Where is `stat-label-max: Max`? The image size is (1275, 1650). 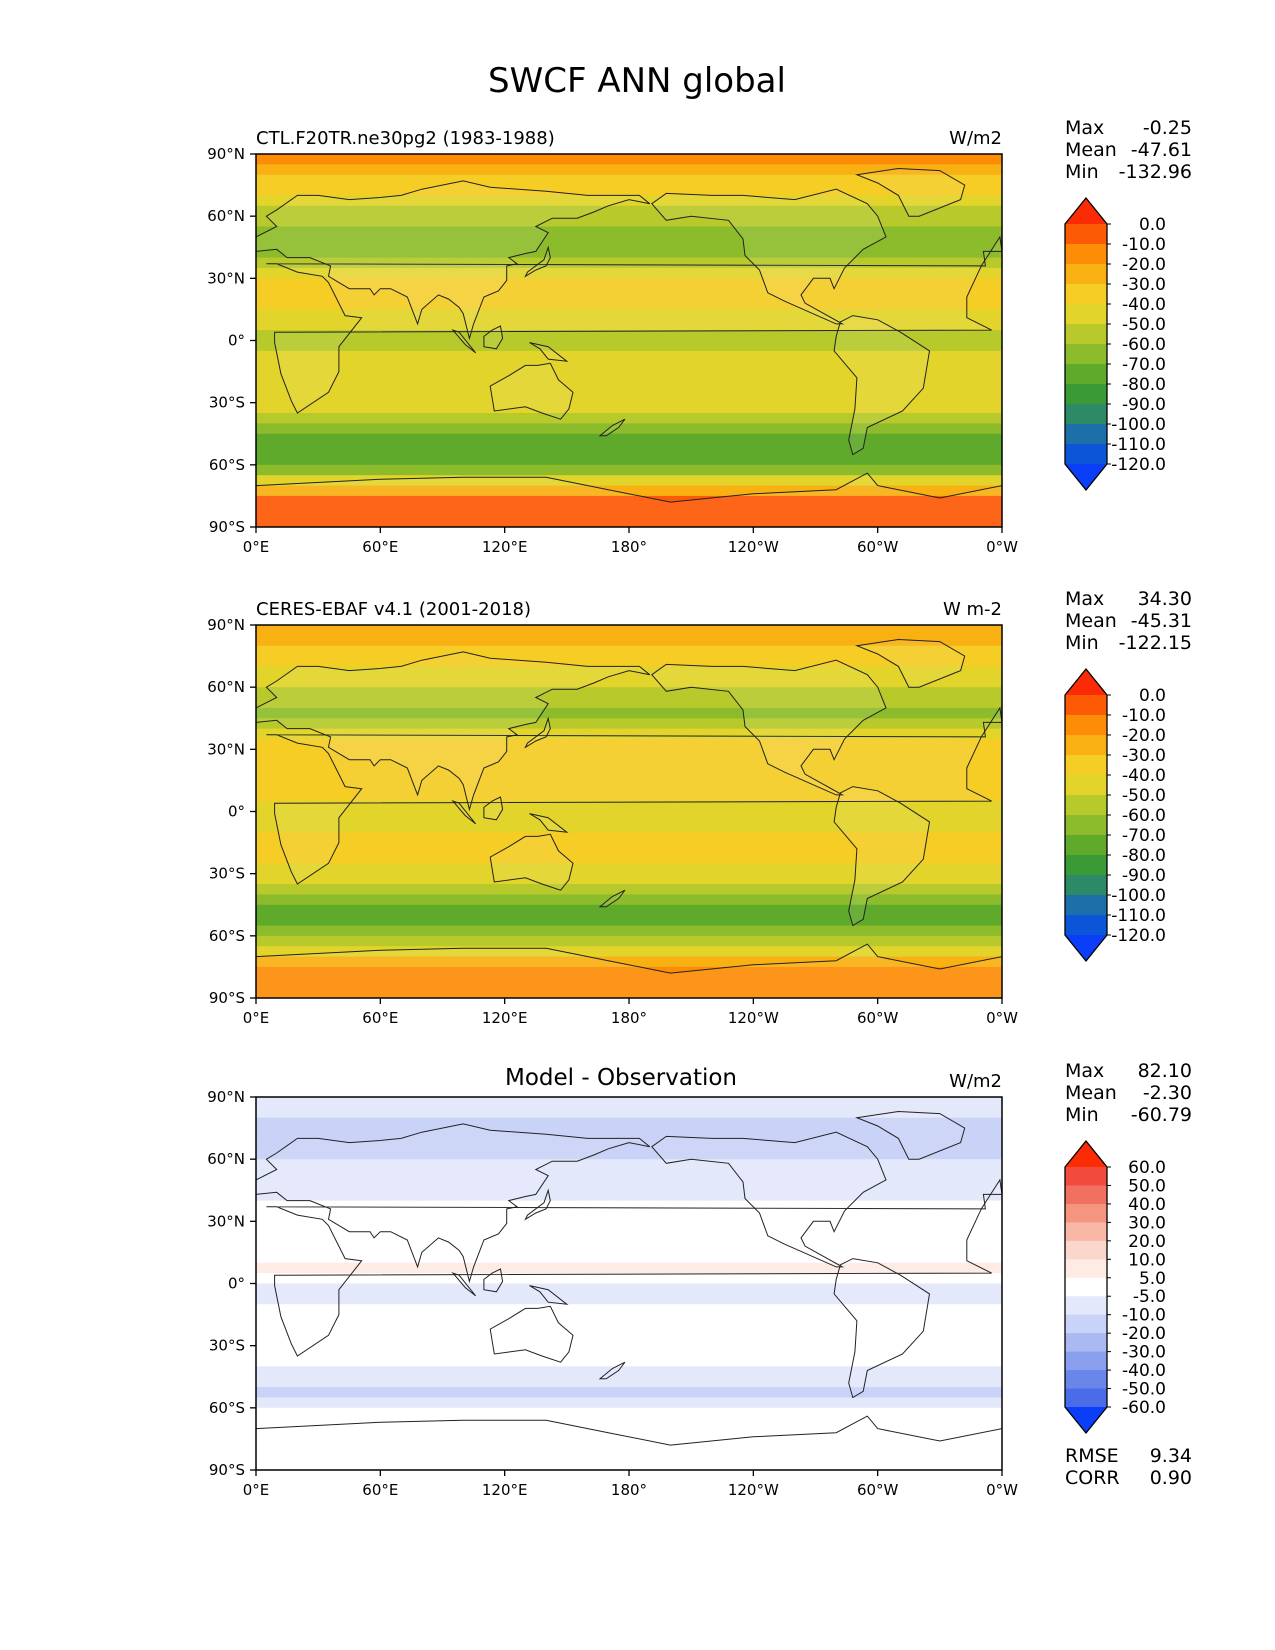 stat-label-max: Max is located at coordinates (1084, 128).